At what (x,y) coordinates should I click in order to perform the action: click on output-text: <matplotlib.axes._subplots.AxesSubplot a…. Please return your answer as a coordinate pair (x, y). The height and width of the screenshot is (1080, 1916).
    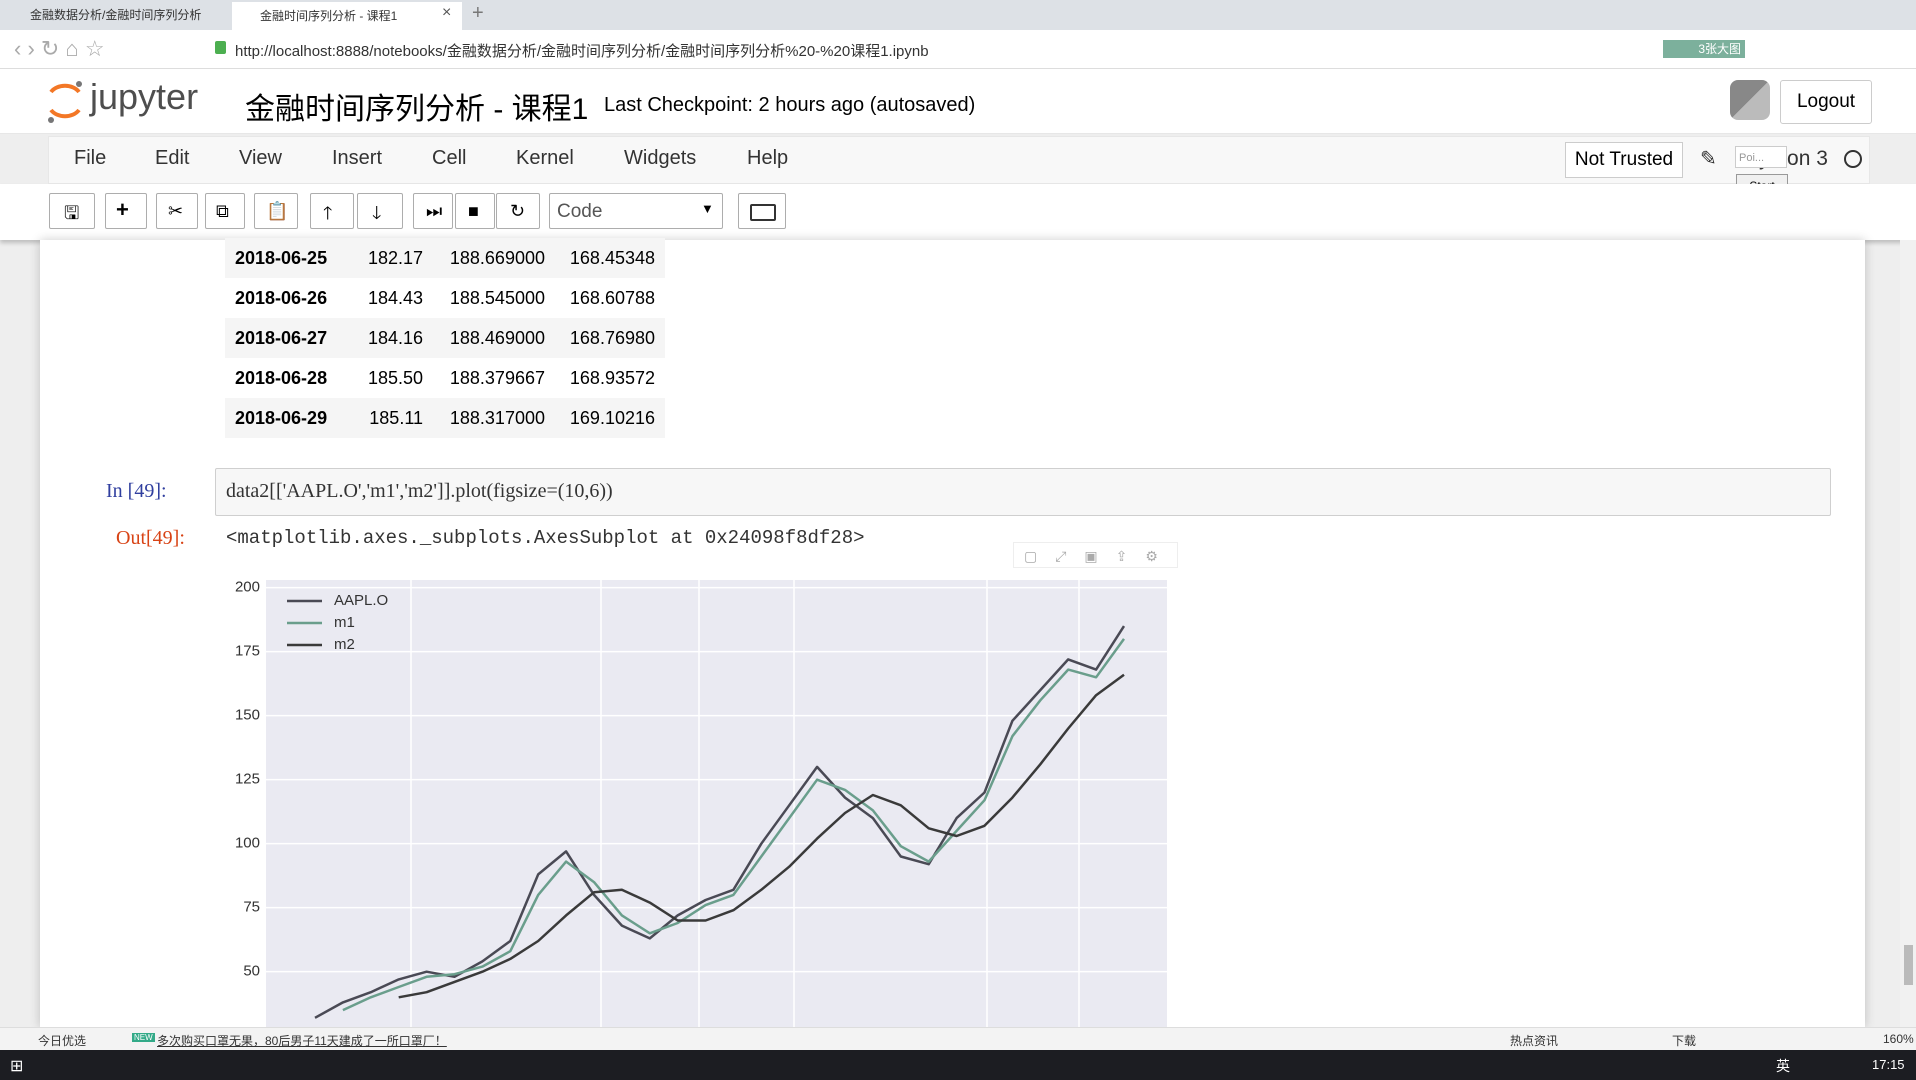
    Looking at the image, I should click on (545, 538).